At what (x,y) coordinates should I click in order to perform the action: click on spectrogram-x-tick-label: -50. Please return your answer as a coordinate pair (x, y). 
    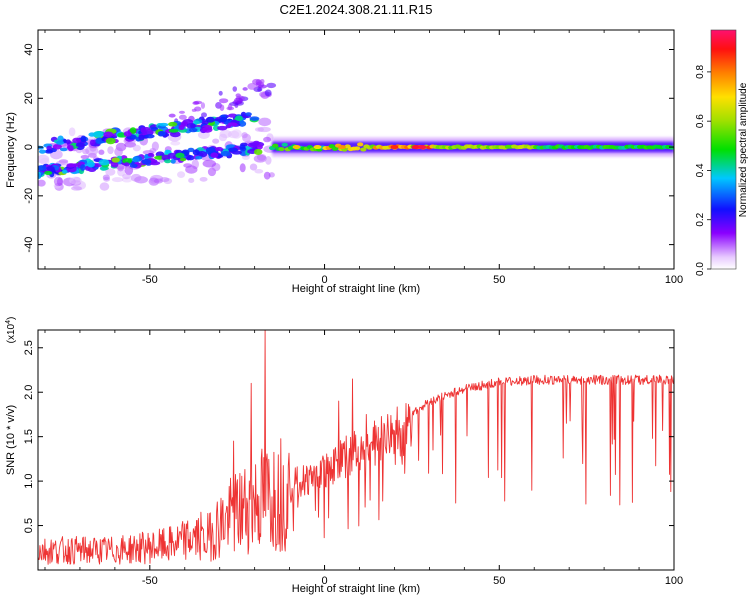
    Looking at the image, I should click on (150, 280).